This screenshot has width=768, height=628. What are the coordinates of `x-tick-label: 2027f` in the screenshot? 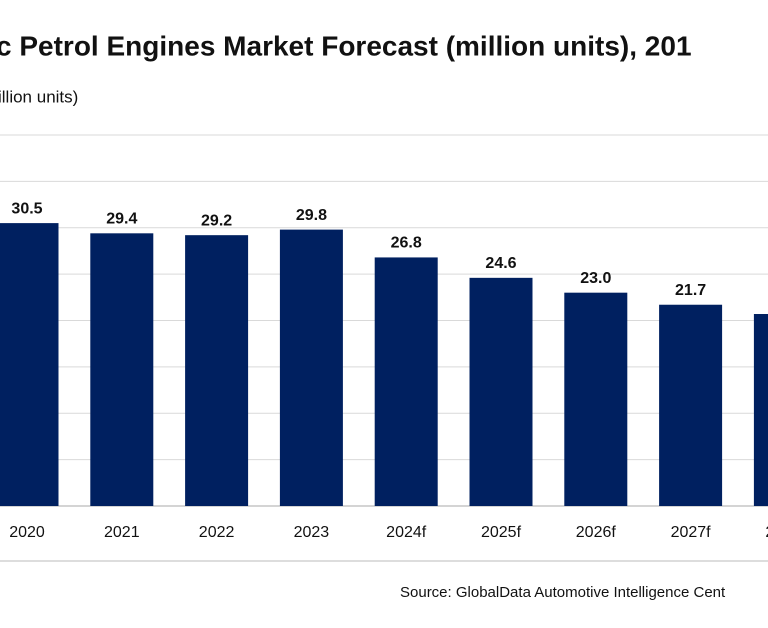 It's located at (691, 532).